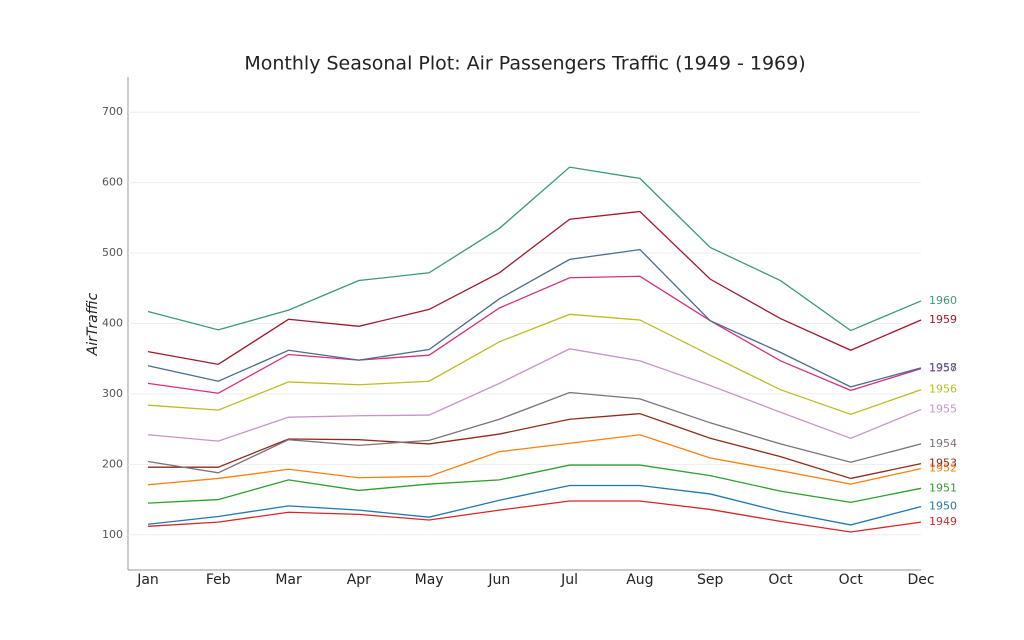  What do you see at coordinates (639, 580) in the screenshot?
I see `x-tick-label: Aug` at bounding box center [639, 580].